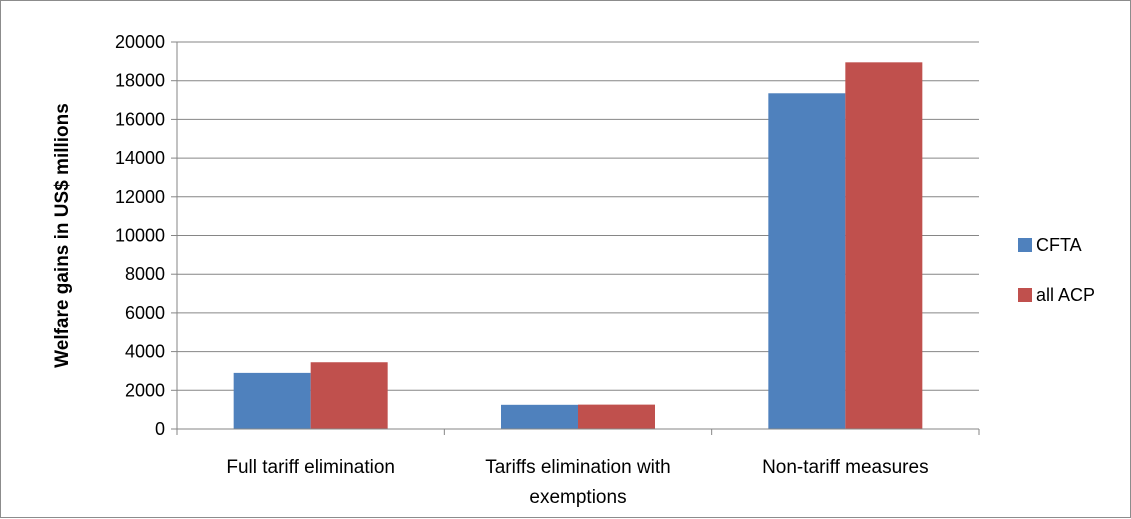  Describe the element at coordinates (1065, 295) in the screenshot. I see `legend-label: all ACP` at that location.